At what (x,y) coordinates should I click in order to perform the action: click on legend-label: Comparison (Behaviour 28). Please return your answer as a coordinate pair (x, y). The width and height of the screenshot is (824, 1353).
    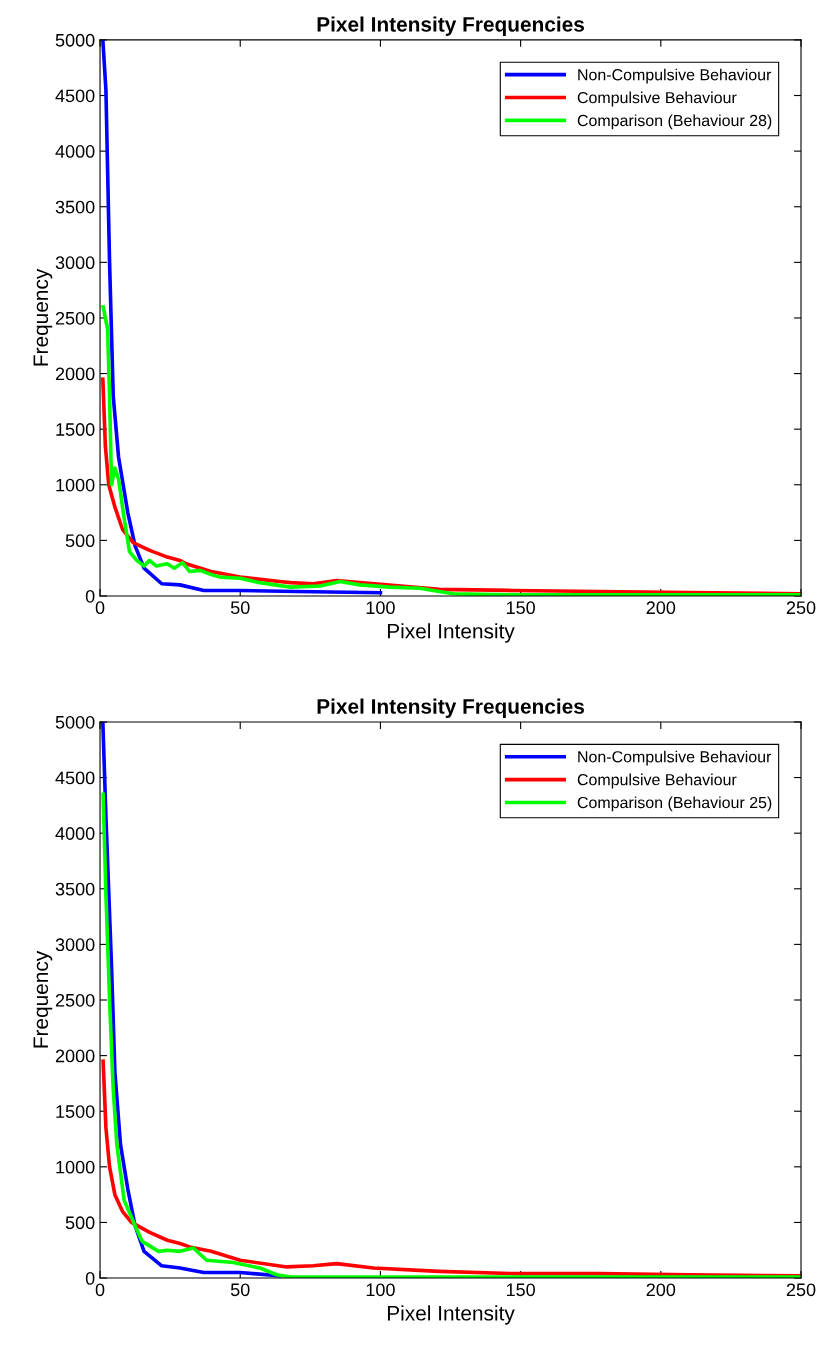
    Looking at the image, I should click on (674, 122).